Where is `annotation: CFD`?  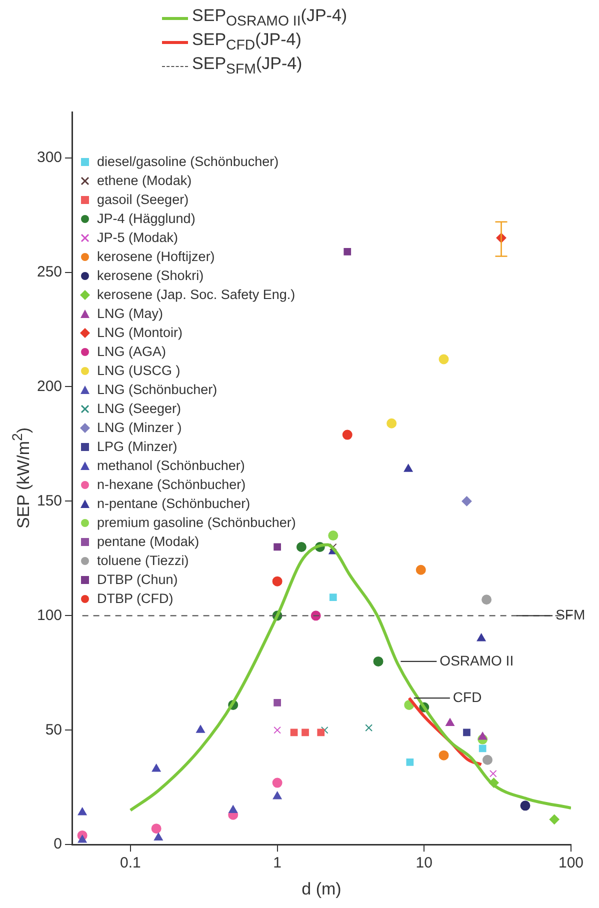
annotation: CFD is located at coordinates (467, 696).